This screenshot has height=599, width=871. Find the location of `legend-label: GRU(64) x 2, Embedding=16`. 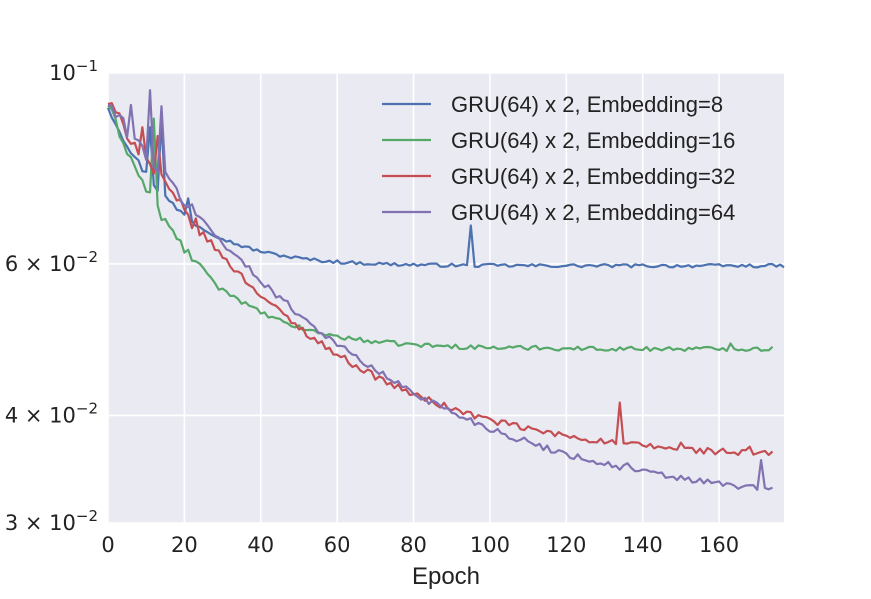

legend-label: GRU(64) x 2, Embedding=16 is located at coordinates (593, 140).